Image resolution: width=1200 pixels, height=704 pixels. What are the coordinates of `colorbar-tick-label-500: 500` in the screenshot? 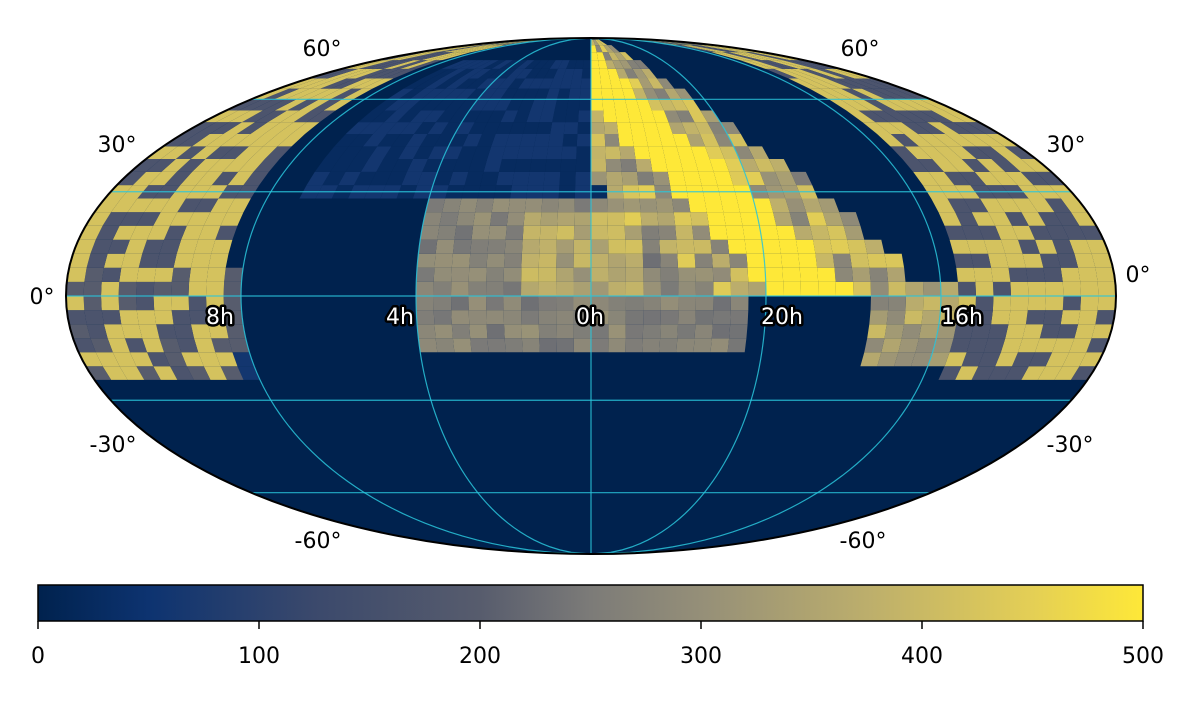 It's located at (1143, 656).